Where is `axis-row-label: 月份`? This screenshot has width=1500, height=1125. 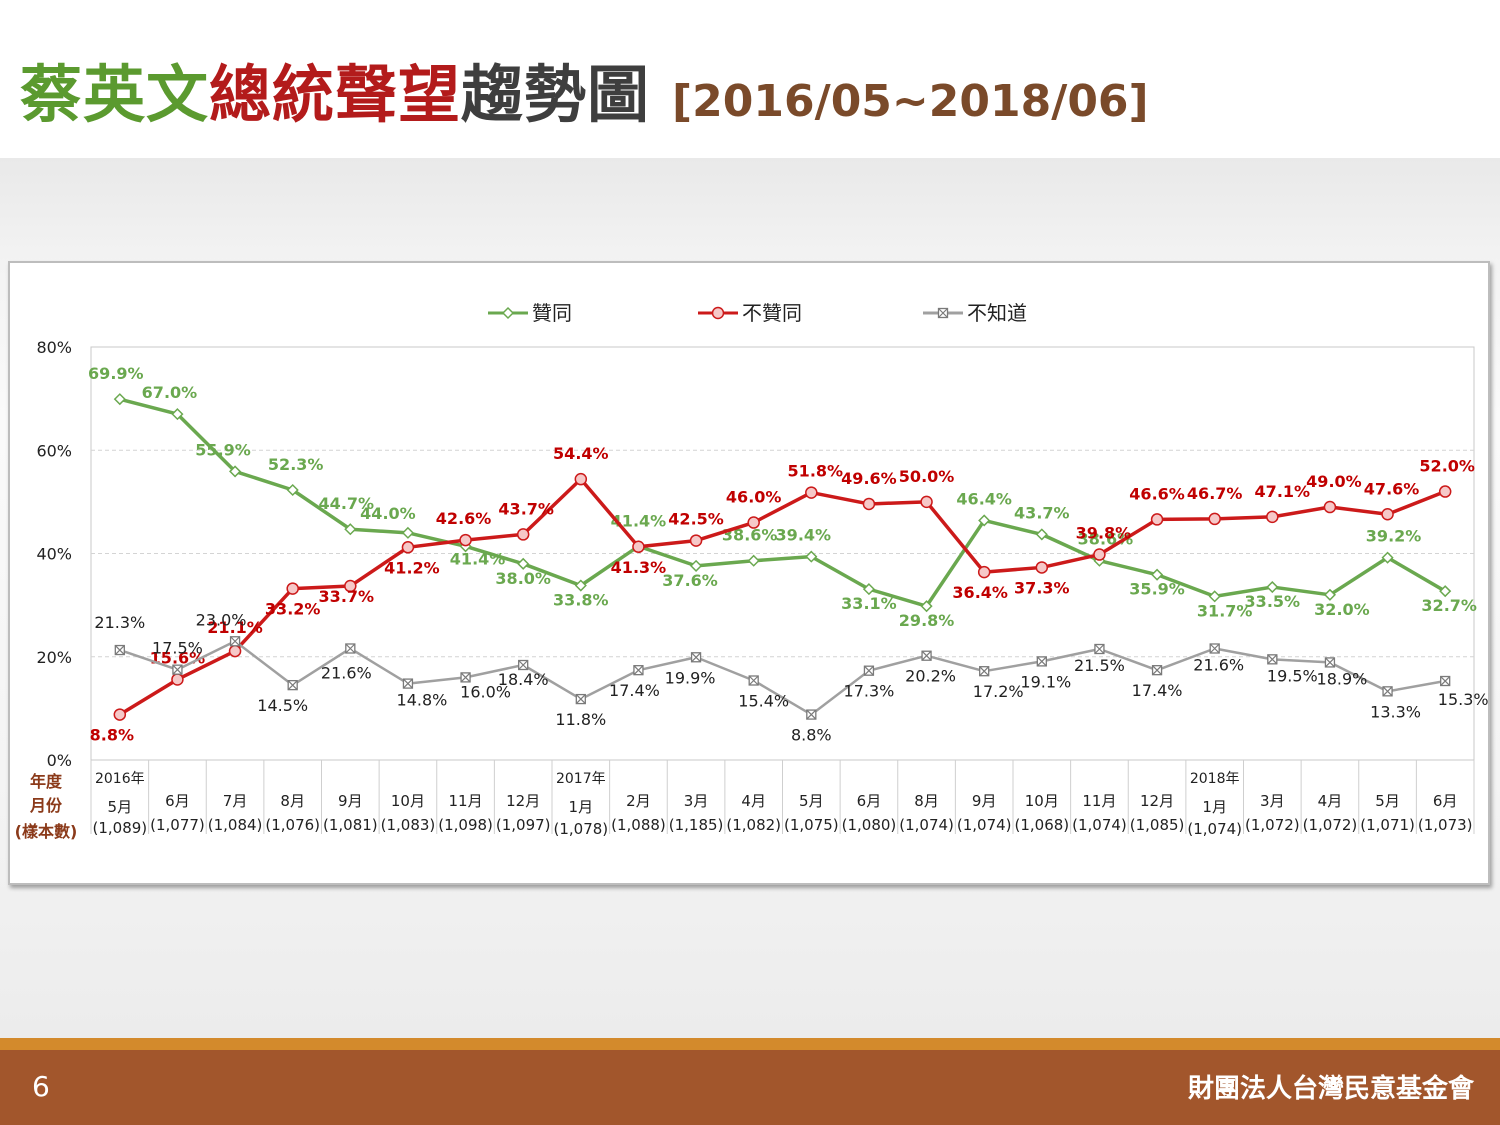
axis-row-label: 月份 is located at coordinates (46, 805).